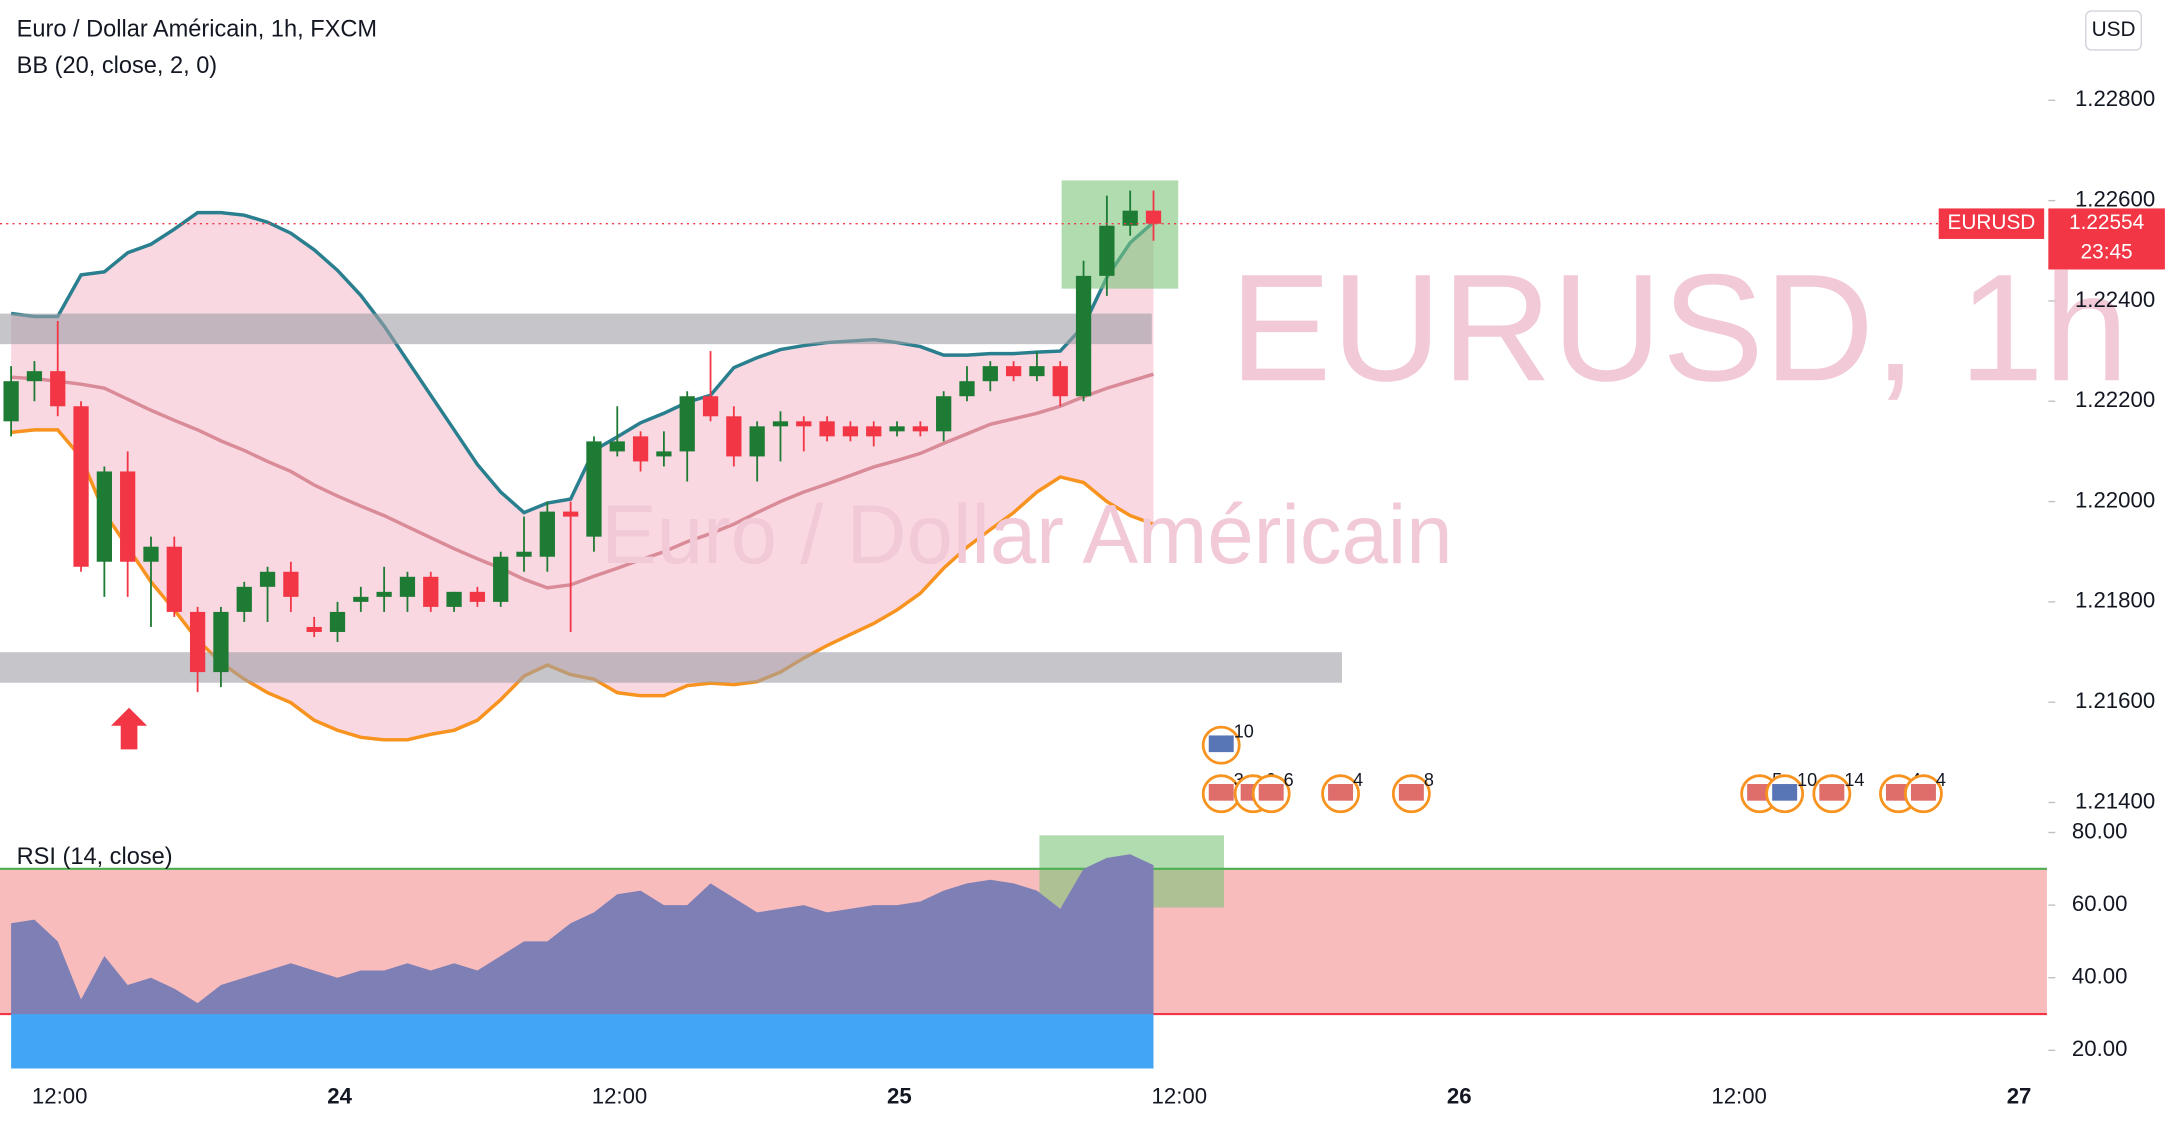 The height and width of the screenshot is (1124, 2176). What do you see at coordinates (2019, 1095) in the screenshot?
I see `x-tick-label: 27` at bounding box center [2019, 1095].